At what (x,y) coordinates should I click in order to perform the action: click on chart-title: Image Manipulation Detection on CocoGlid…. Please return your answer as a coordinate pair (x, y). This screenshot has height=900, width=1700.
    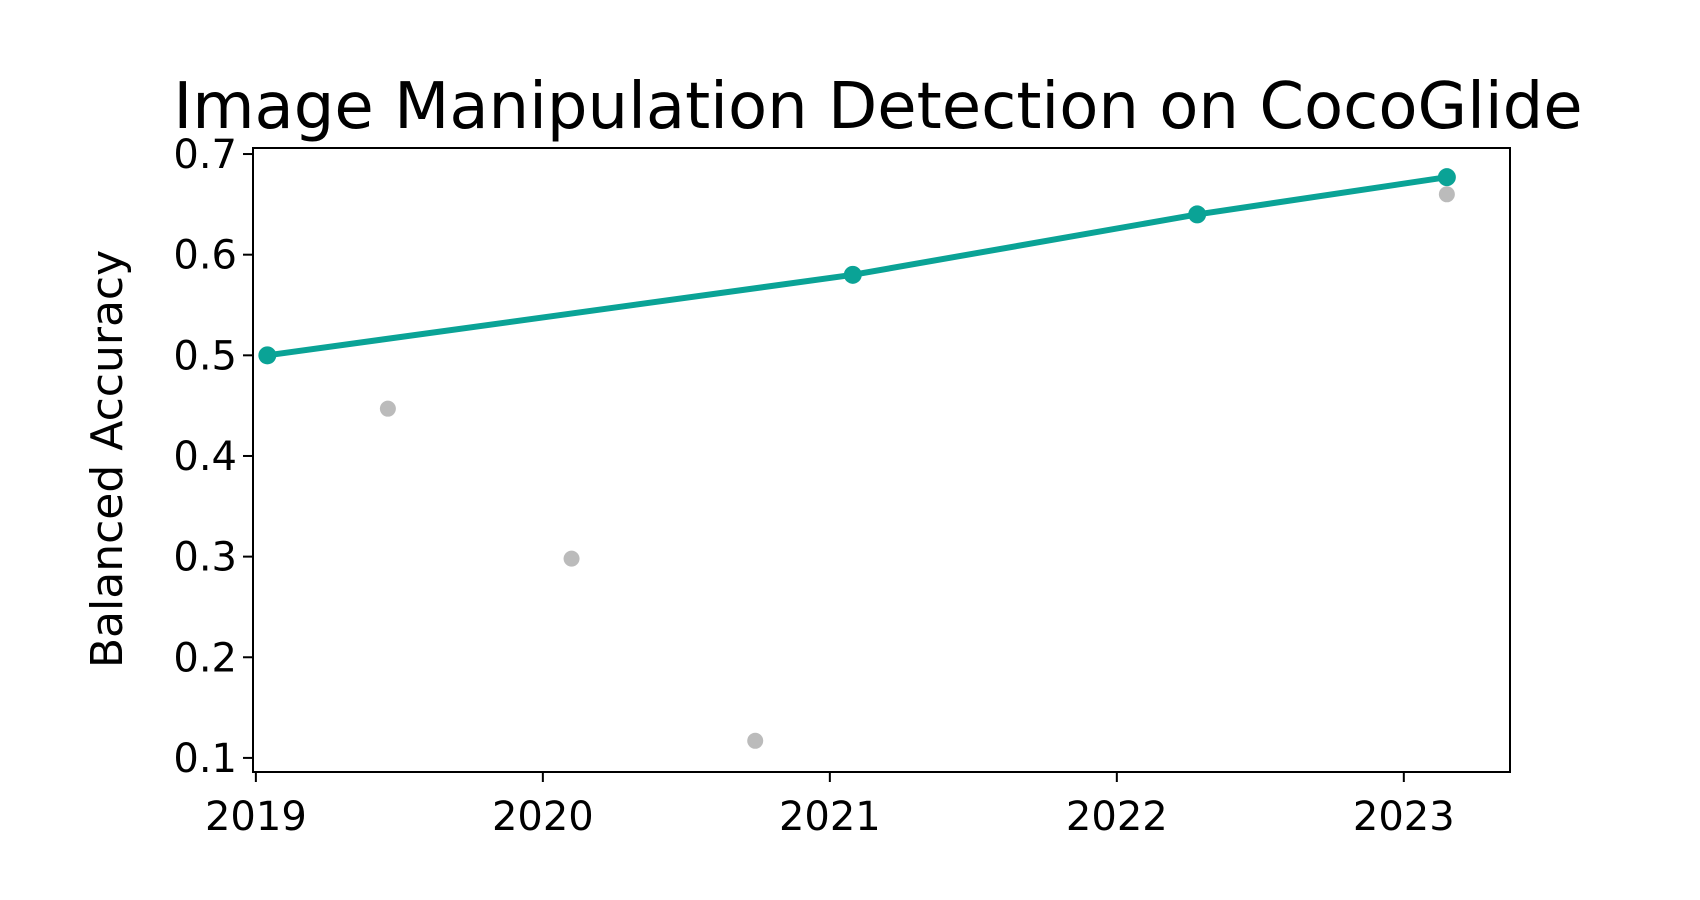
    Looking at the image, I should click on (877, 107).